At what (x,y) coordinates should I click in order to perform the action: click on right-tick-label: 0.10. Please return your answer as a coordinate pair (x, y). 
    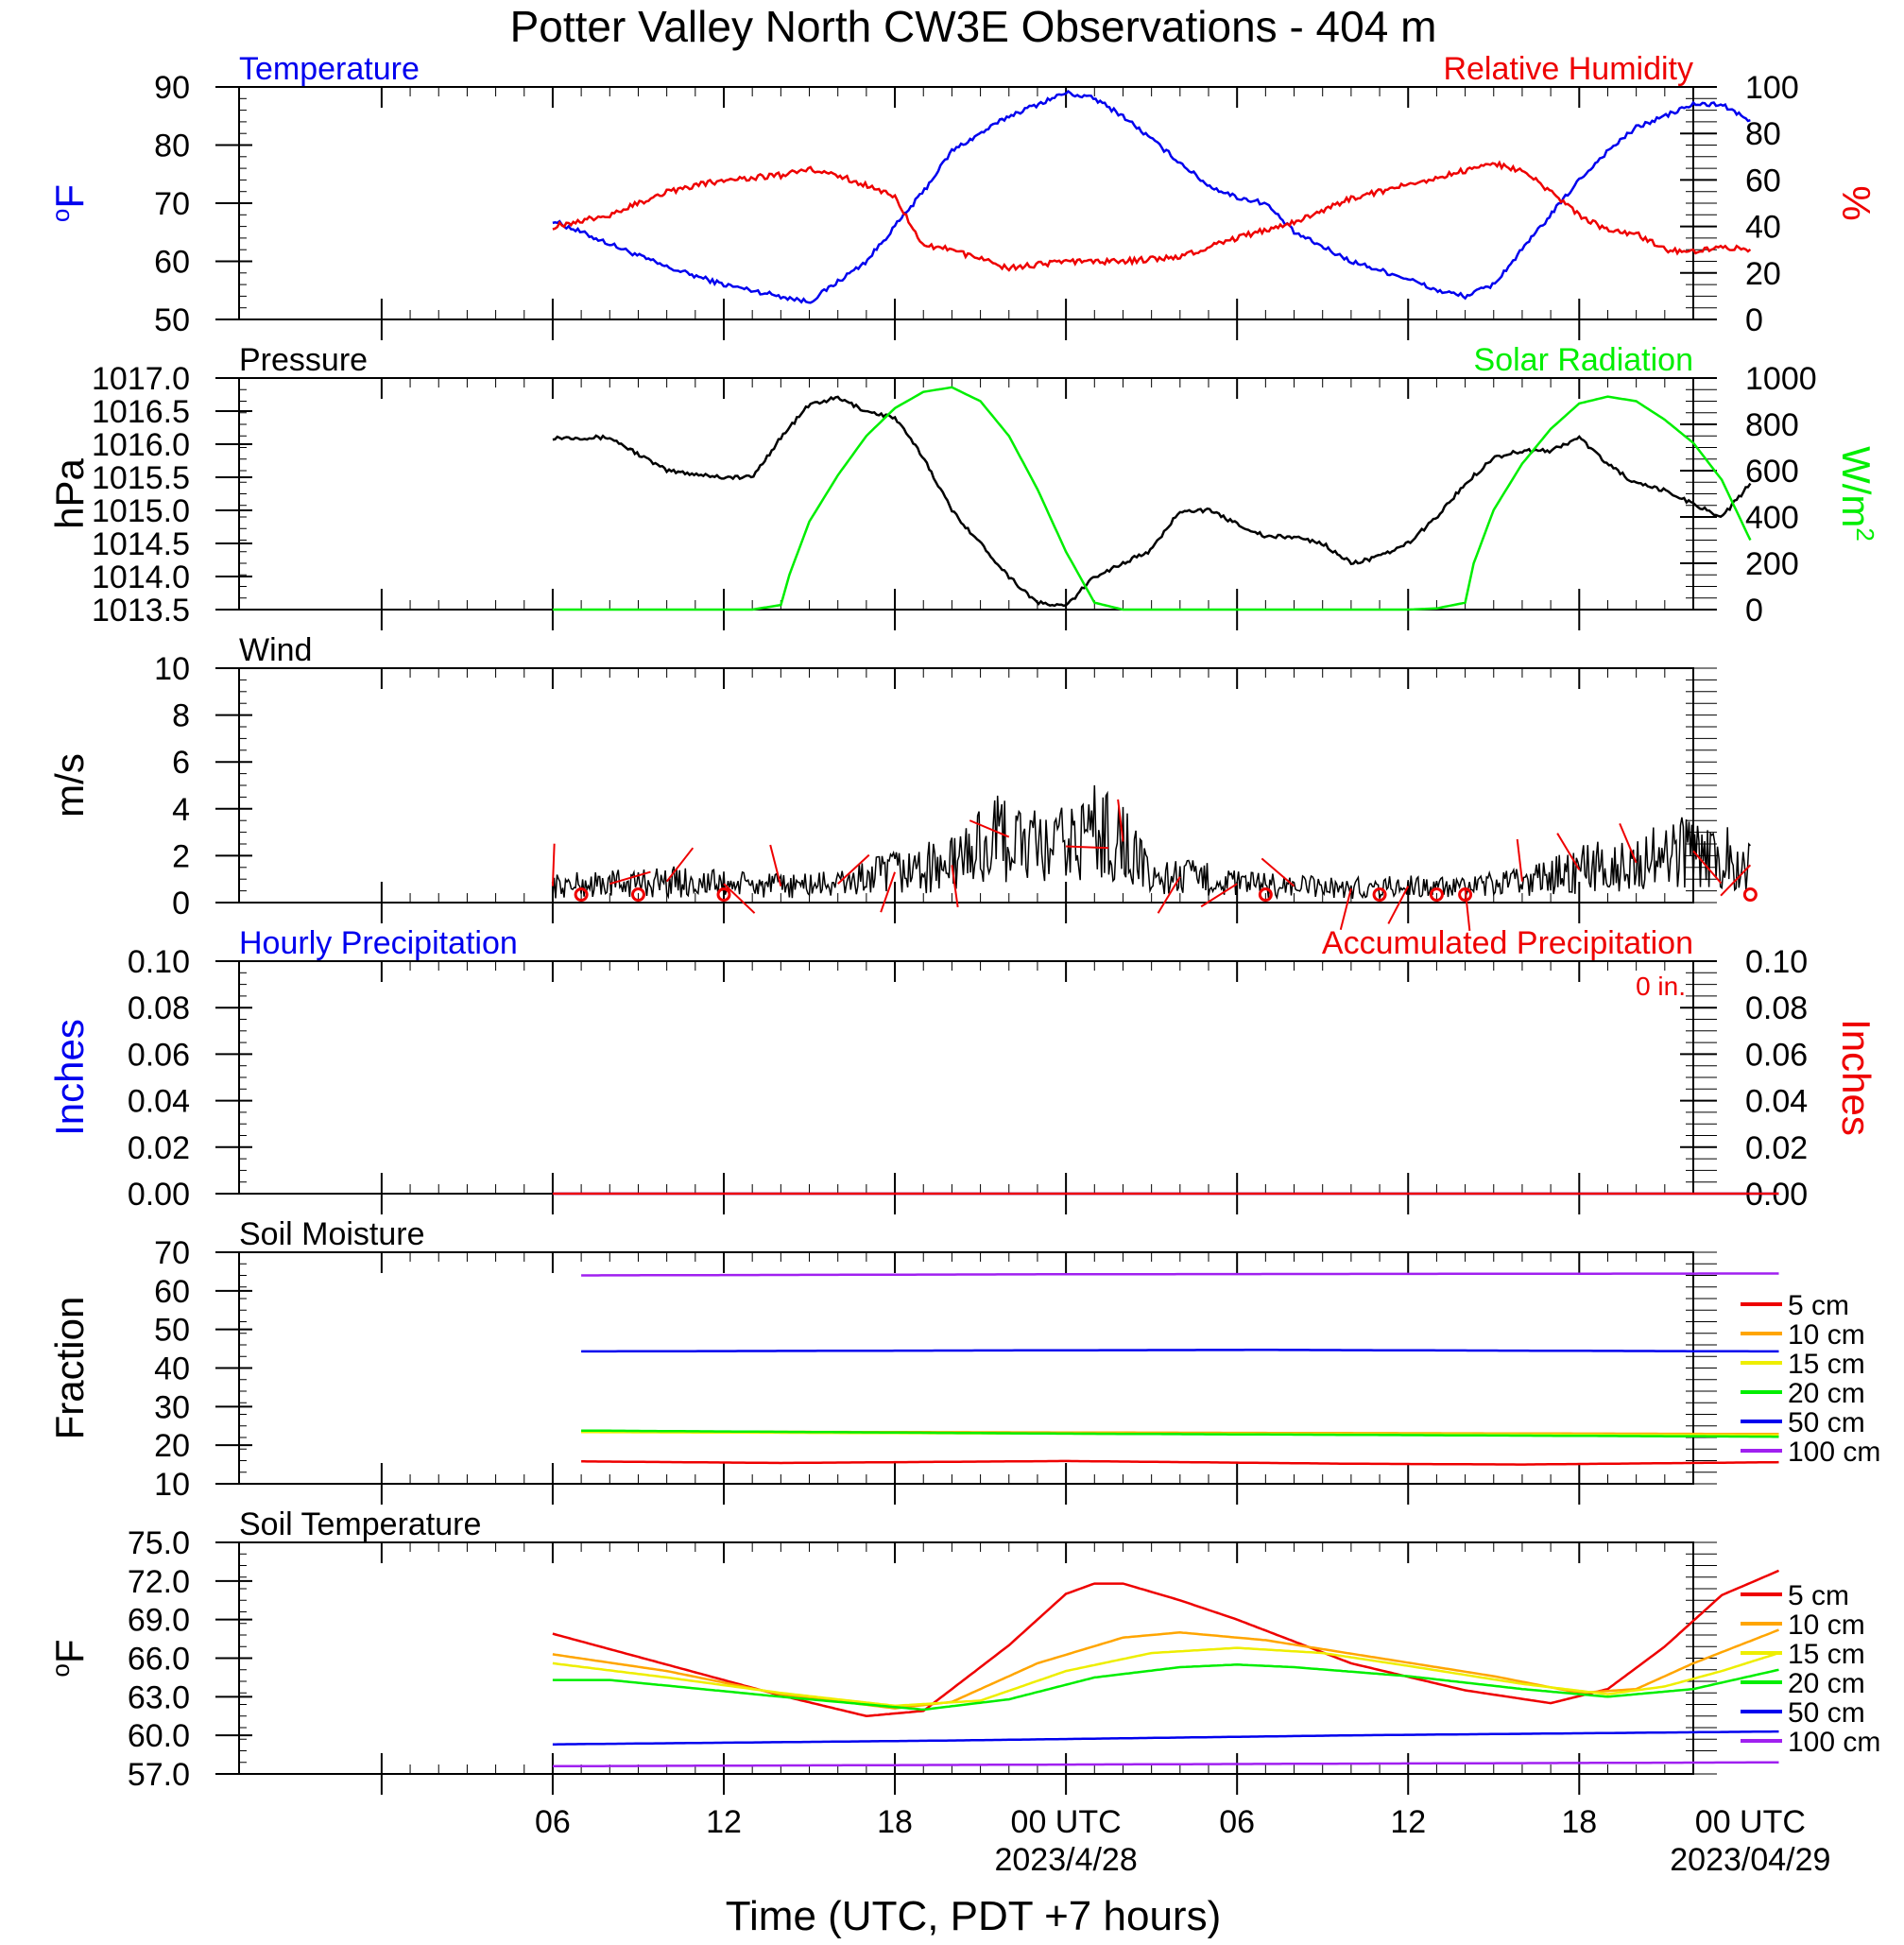
    Looking at the image, I should click on (1776, 962).